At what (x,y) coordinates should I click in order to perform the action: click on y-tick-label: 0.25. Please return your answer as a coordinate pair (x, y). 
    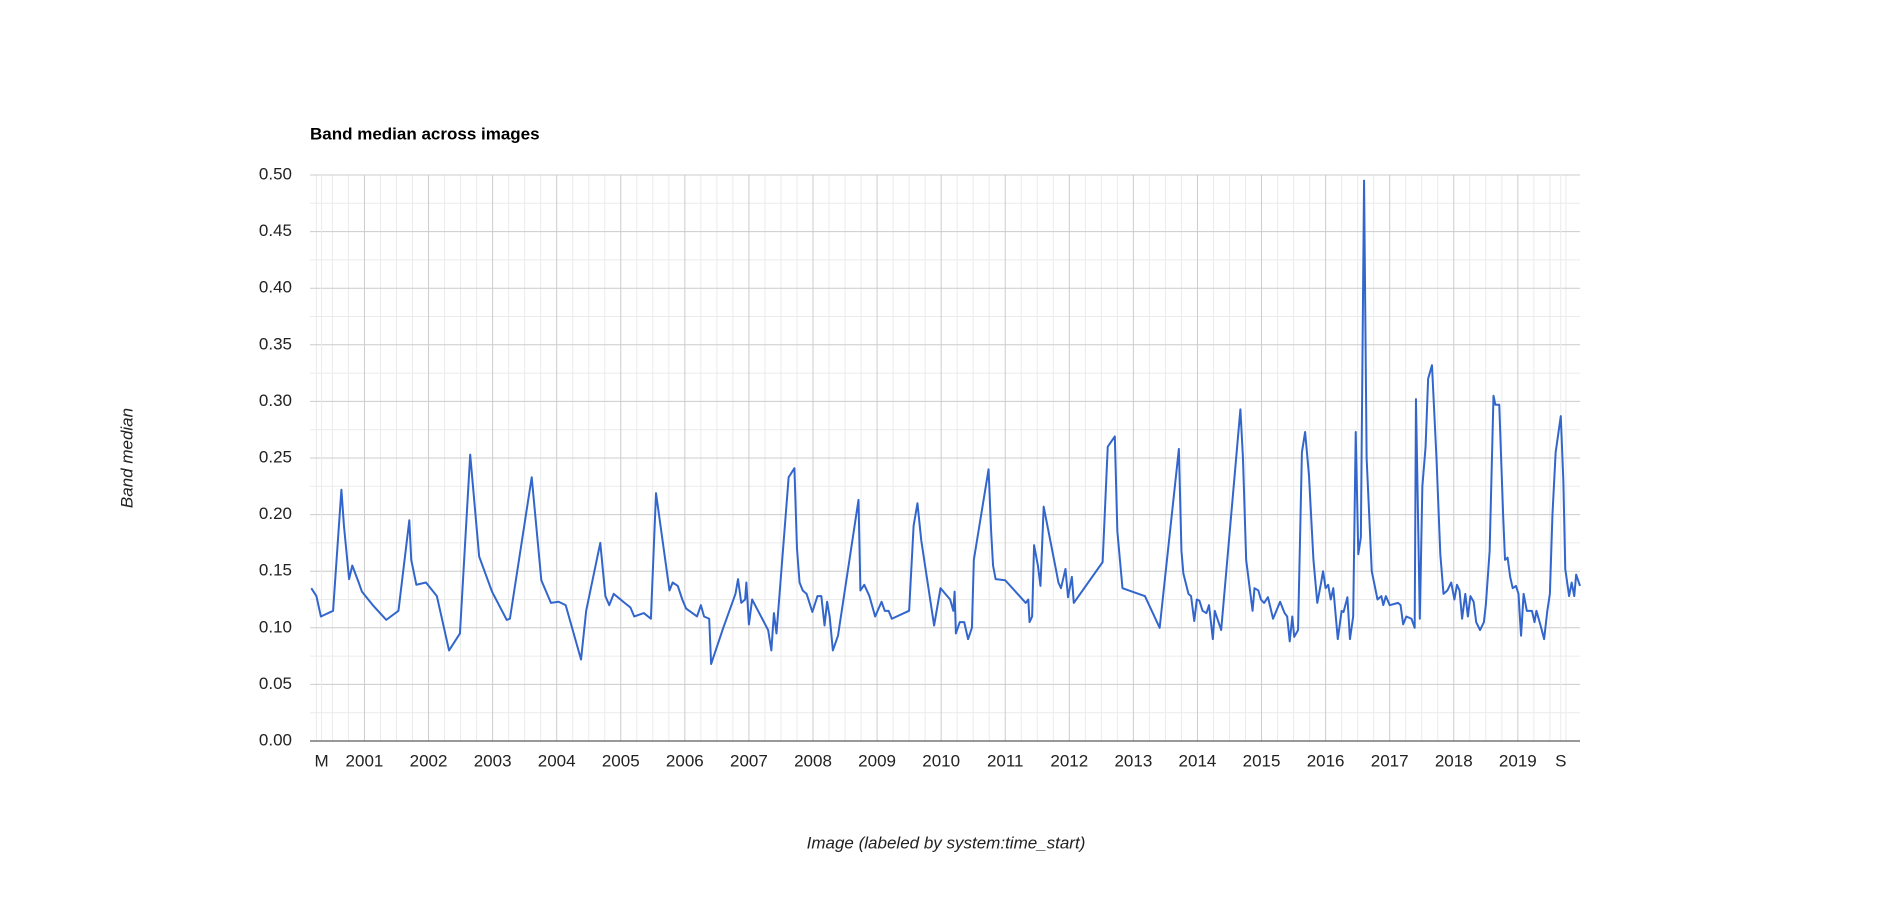
    Looking at the image, I should click on (275, 456).